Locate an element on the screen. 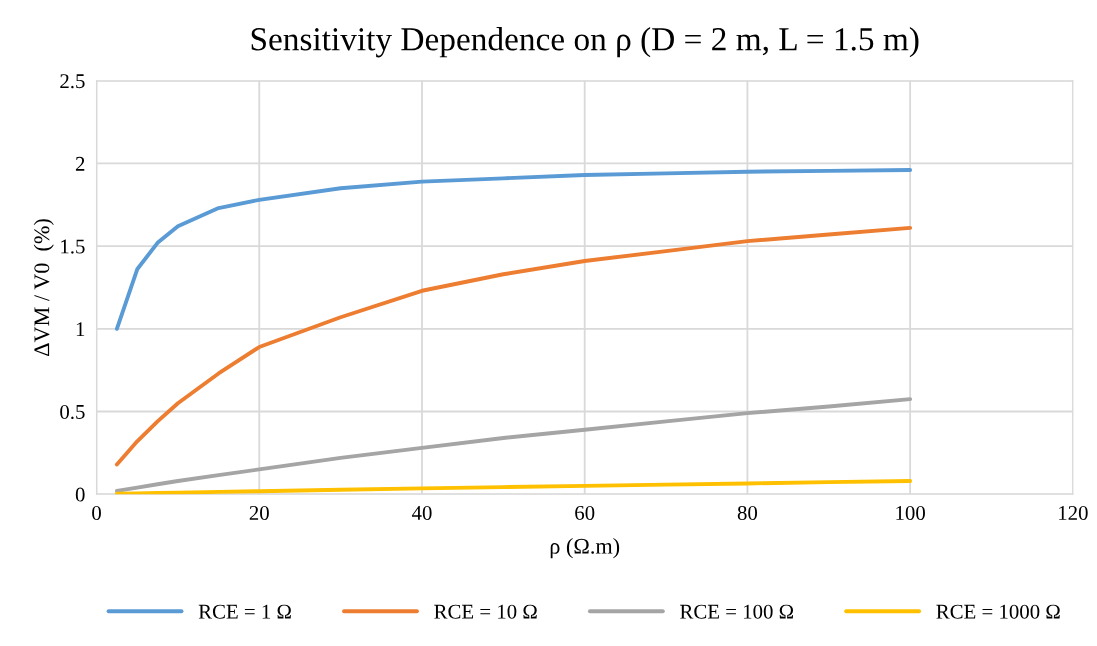 The height and width of the screenshot is (646, 1097). y-tick-label: 2 is located at coordinates (80, 163).